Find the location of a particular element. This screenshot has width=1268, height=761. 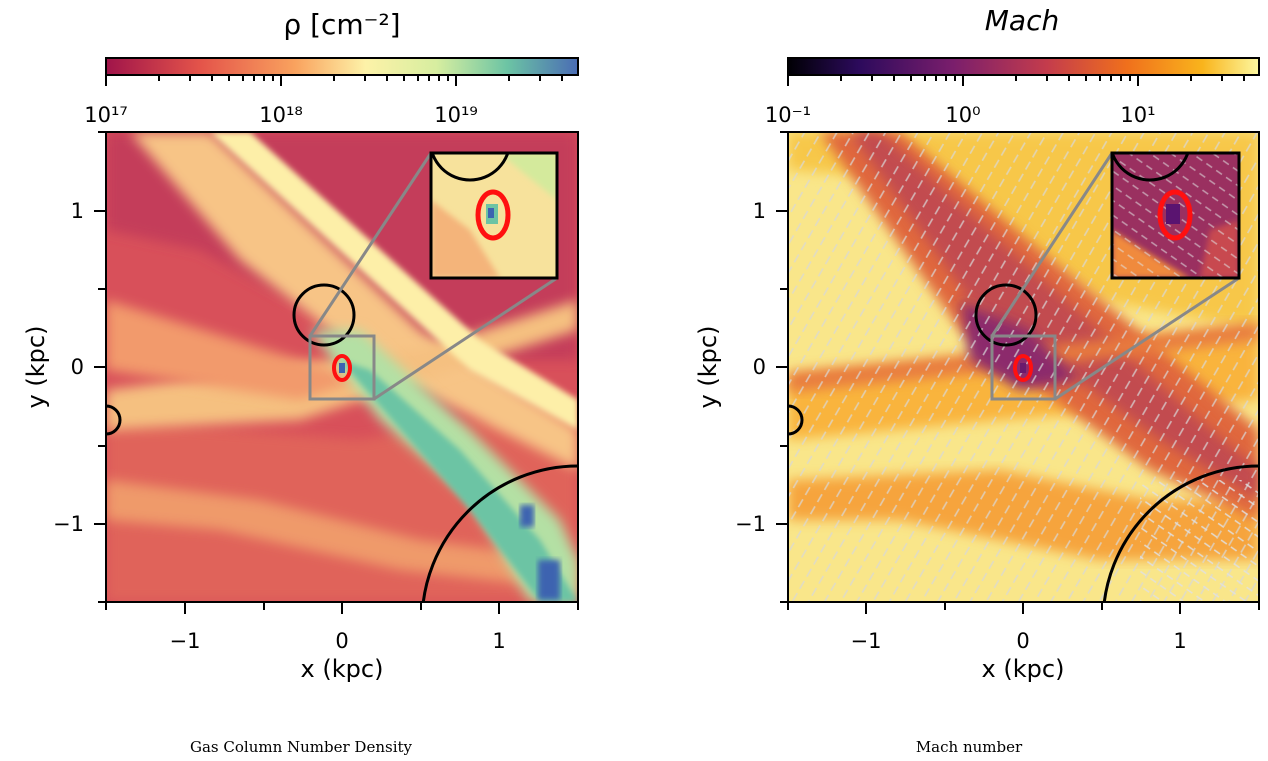

caption-density: Gas Column Number Density is located at coordinates (301, 747).